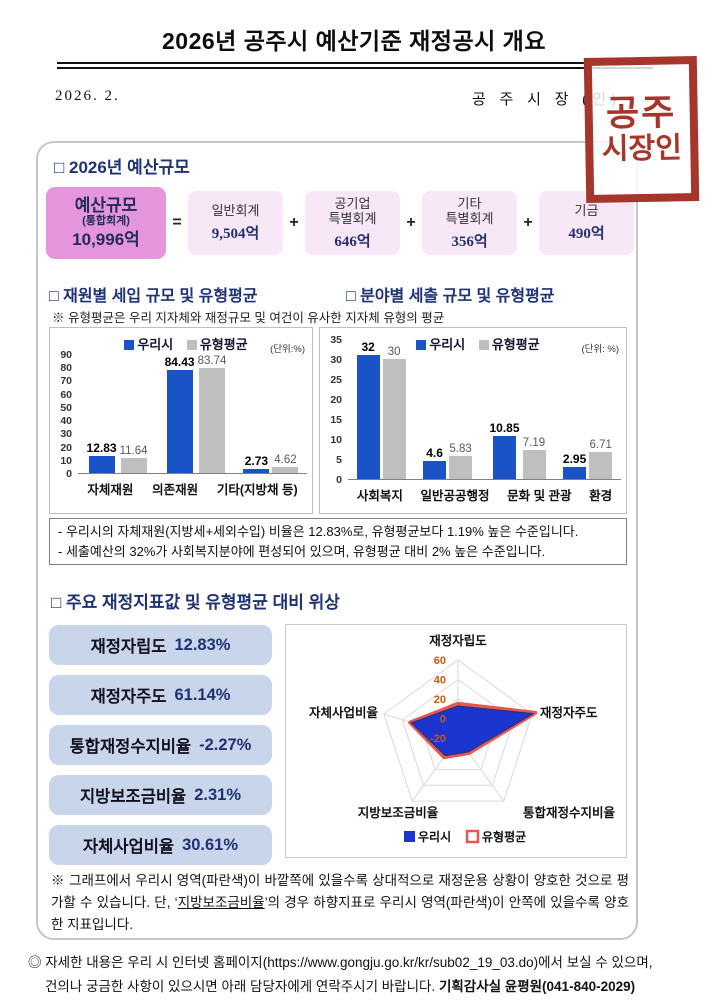 Image resolution: width=708 pixels, height=1007 pixels. Describe the element at coordinates (221, 902) in the screenshot. I see `note-underlined-term: 지방보조금비율` at that location.